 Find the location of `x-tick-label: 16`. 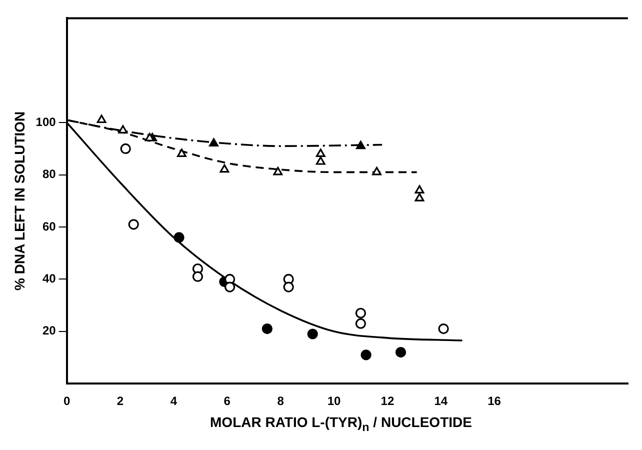

x-tick-label: 16 is located at coordinates (495, 401).